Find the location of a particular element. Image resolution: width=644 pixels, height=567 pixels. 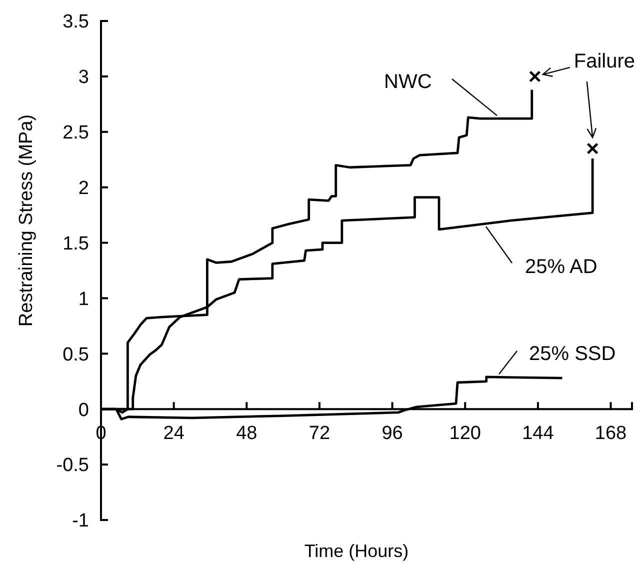

annotation: Failure is located at coordinates (605, 61).